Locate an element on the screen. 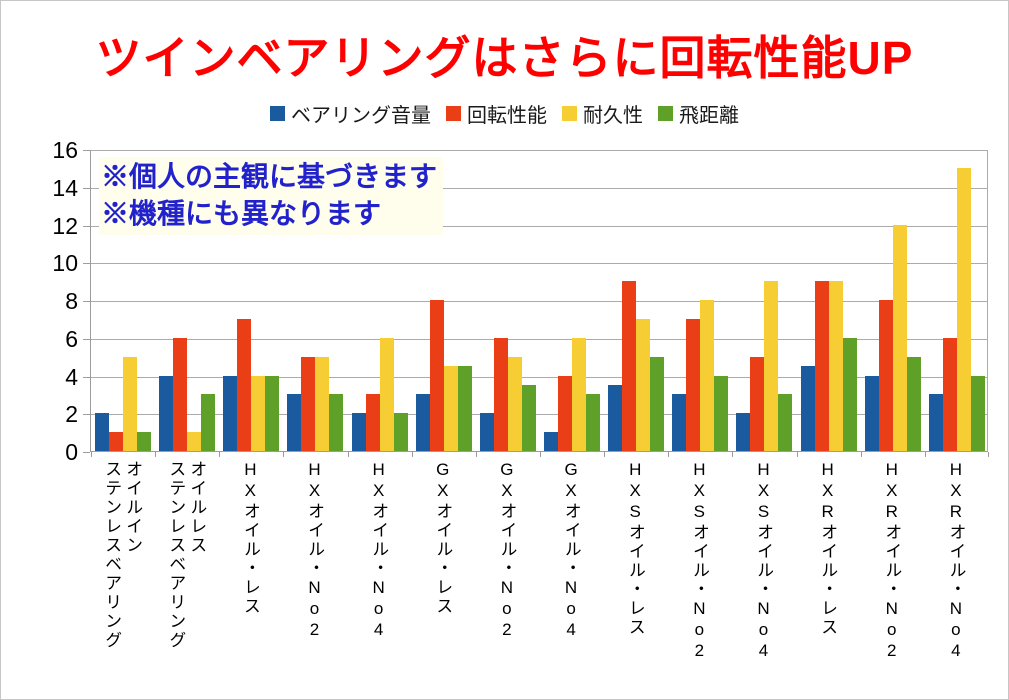 The image size is (1009, 700). x-axis-label: GXオイル・レス is located at coordinates (443, 579).